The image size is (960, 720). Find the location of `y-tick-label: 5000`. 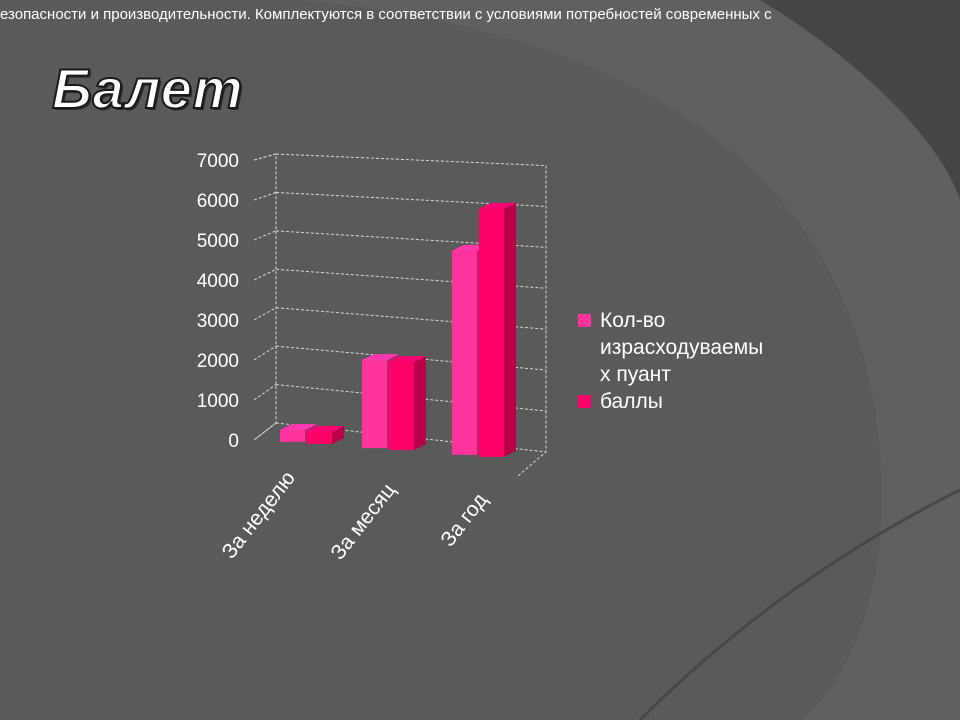

y-tick-label: 5000 is located at coordinates (218, 241).